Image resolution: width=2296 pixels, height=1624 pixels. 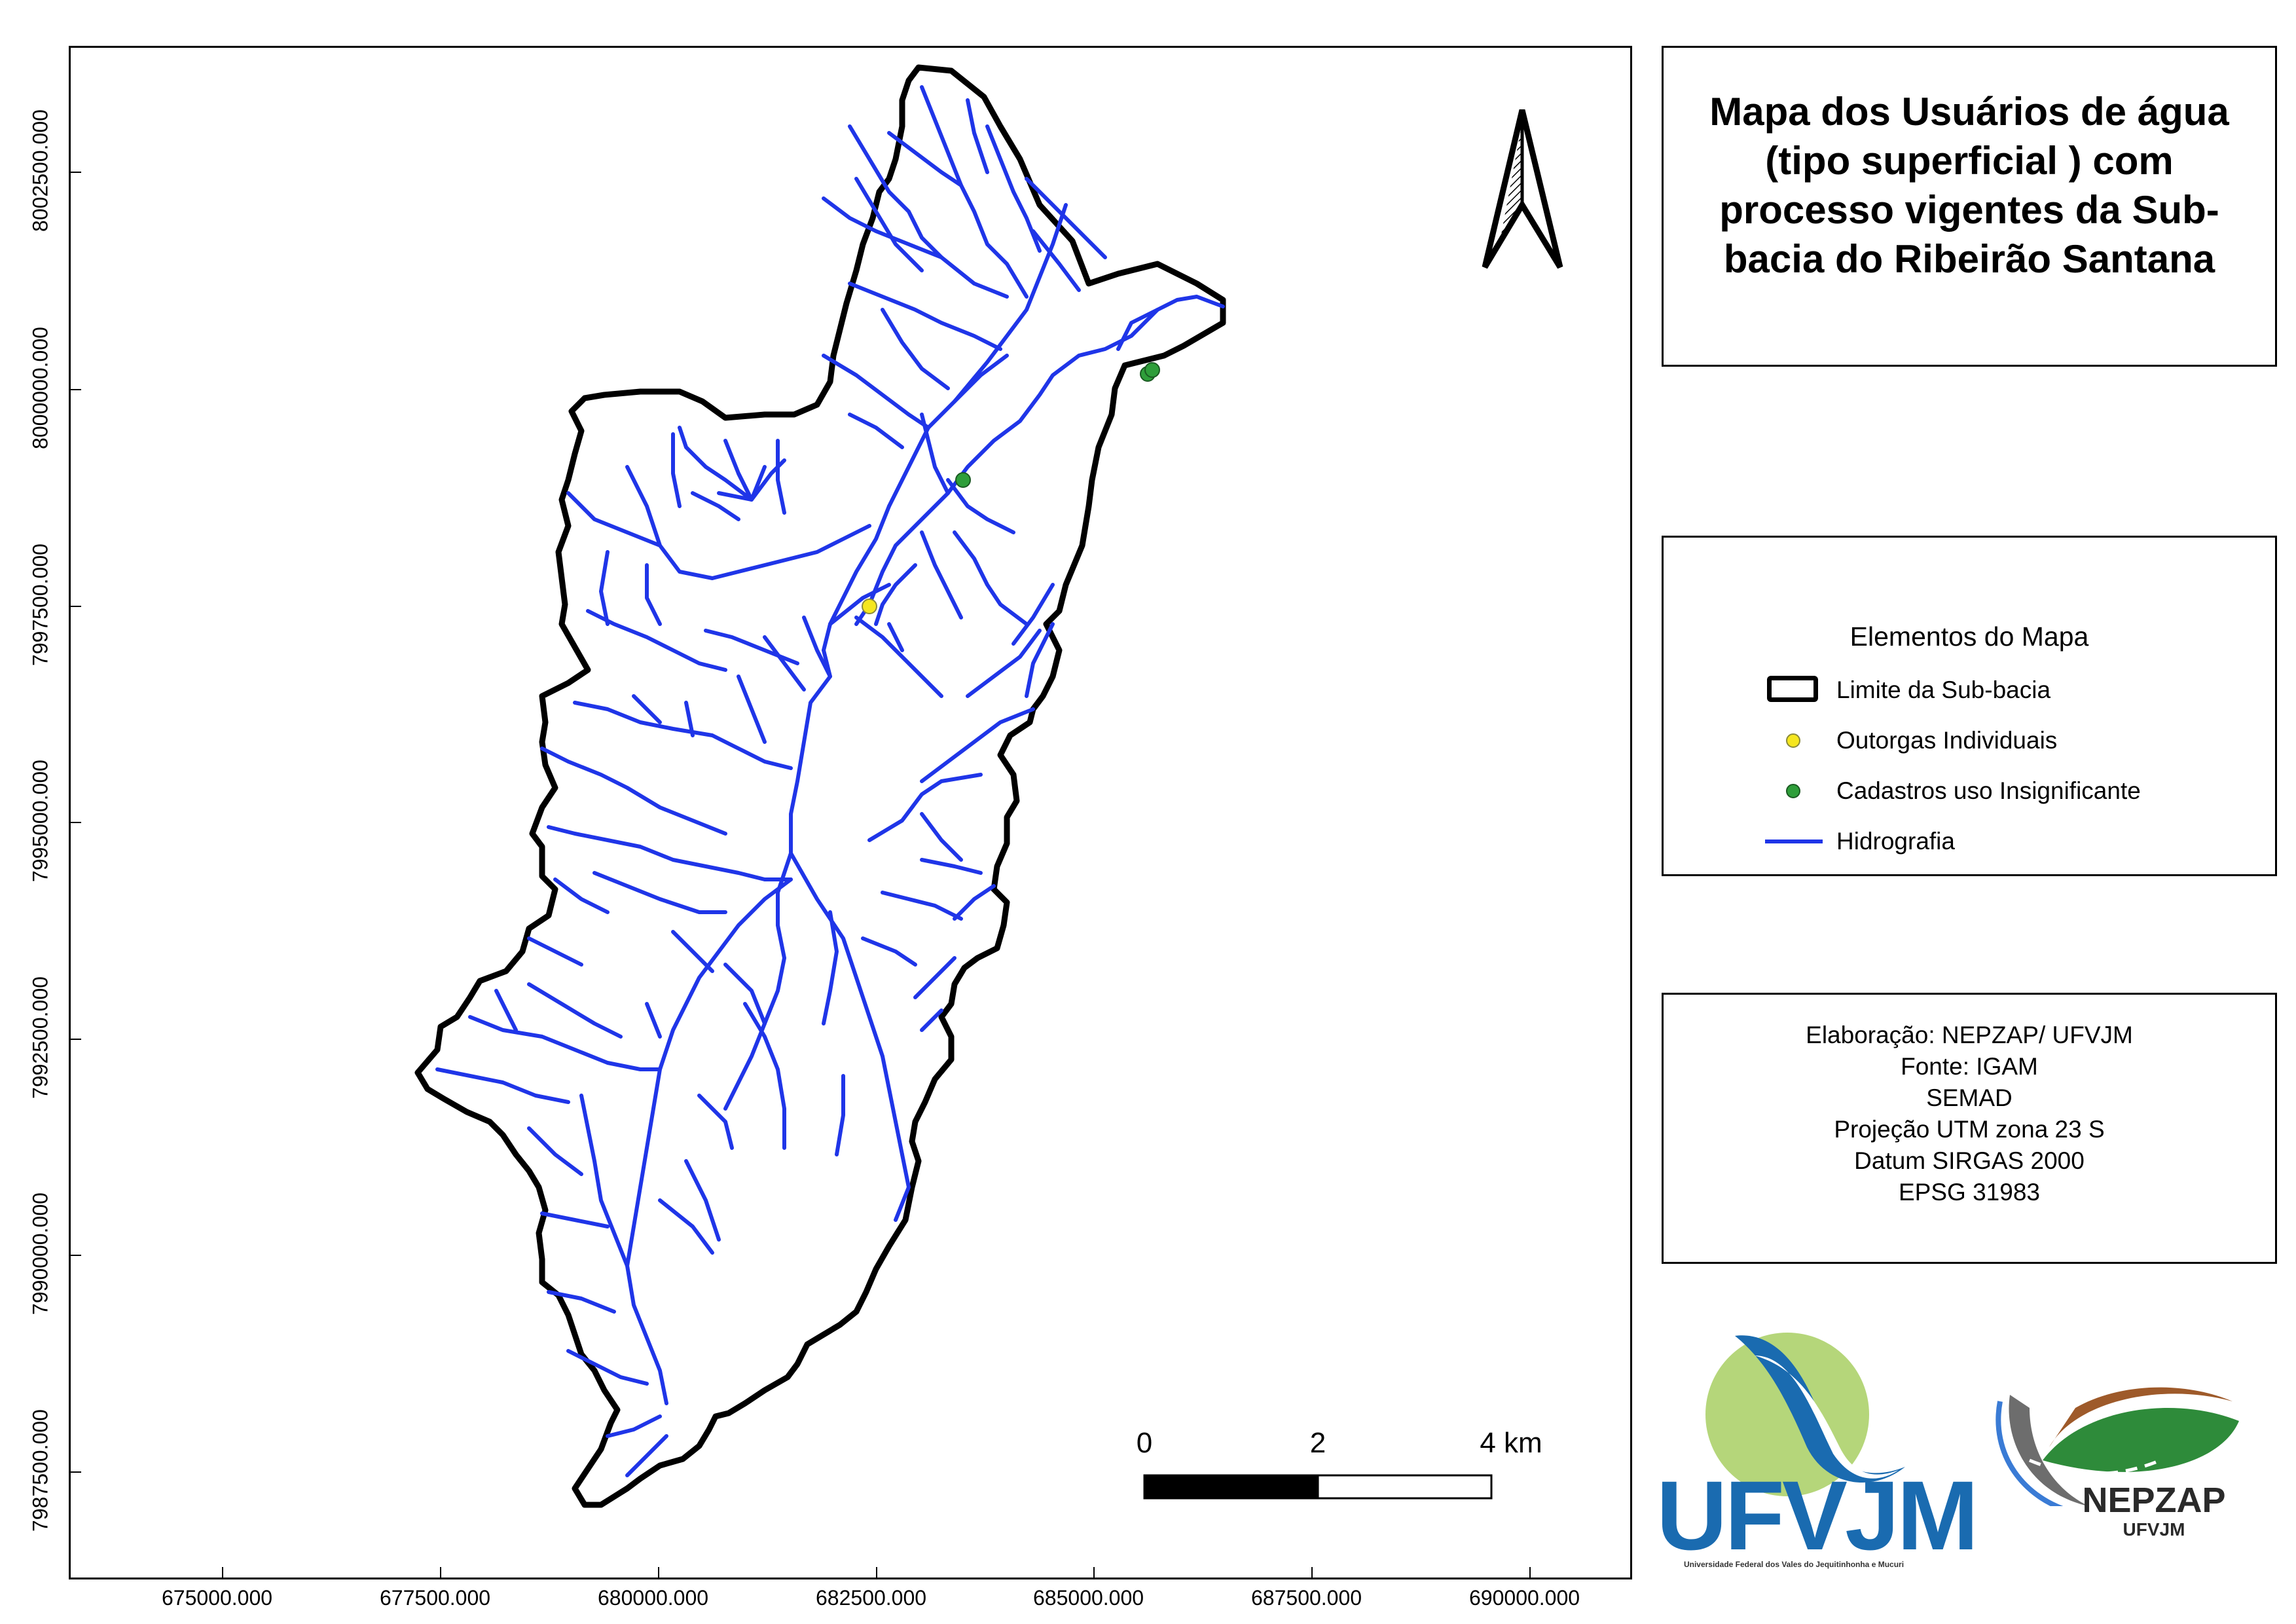 What do you see at coordinates (941, 574) in the screenshot?
I see `river-central-f` at bounding box center [941, 574].